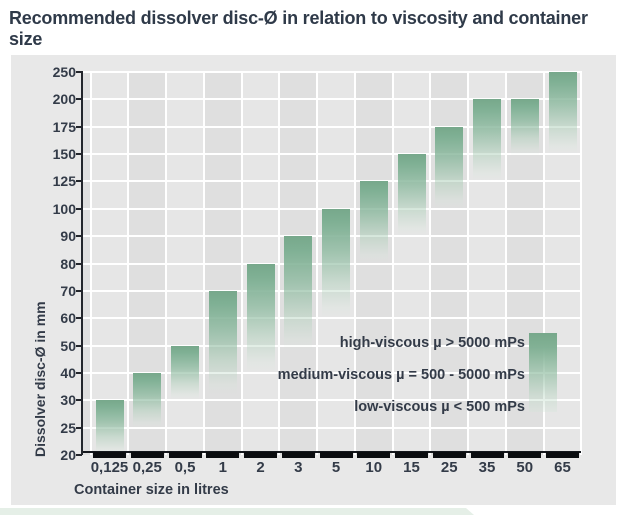 This screenshot has height=515, width=624. I want to click on y-tick-label: 125, so click(64, 181).